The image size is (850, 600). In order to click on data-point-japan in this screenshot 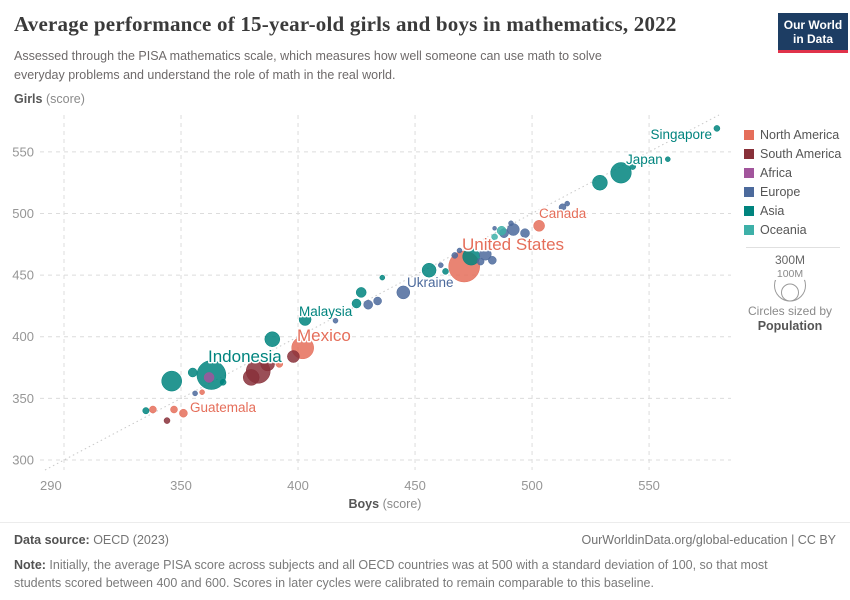, I will do `click(621, 173)`.